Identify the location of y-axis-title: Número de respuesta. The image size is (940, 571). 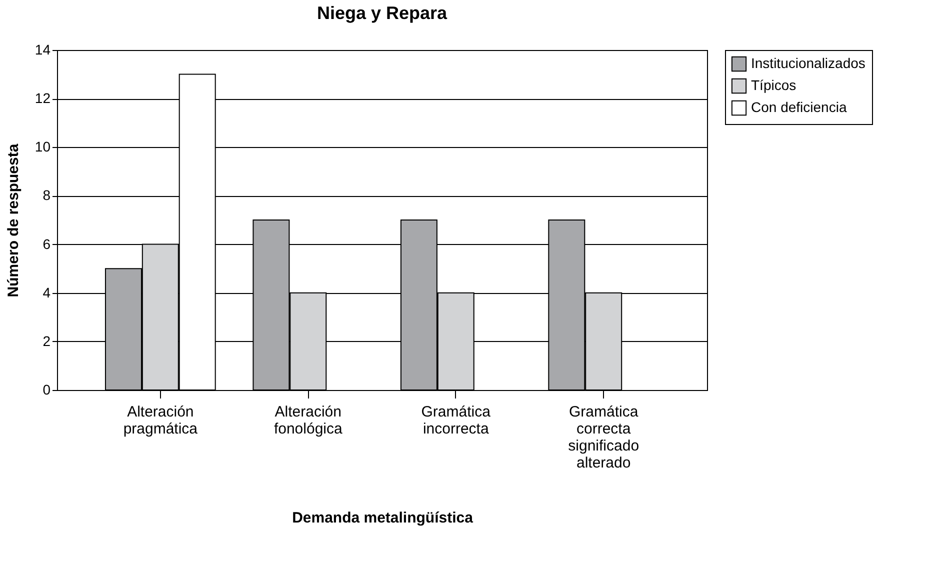
(13, 220).